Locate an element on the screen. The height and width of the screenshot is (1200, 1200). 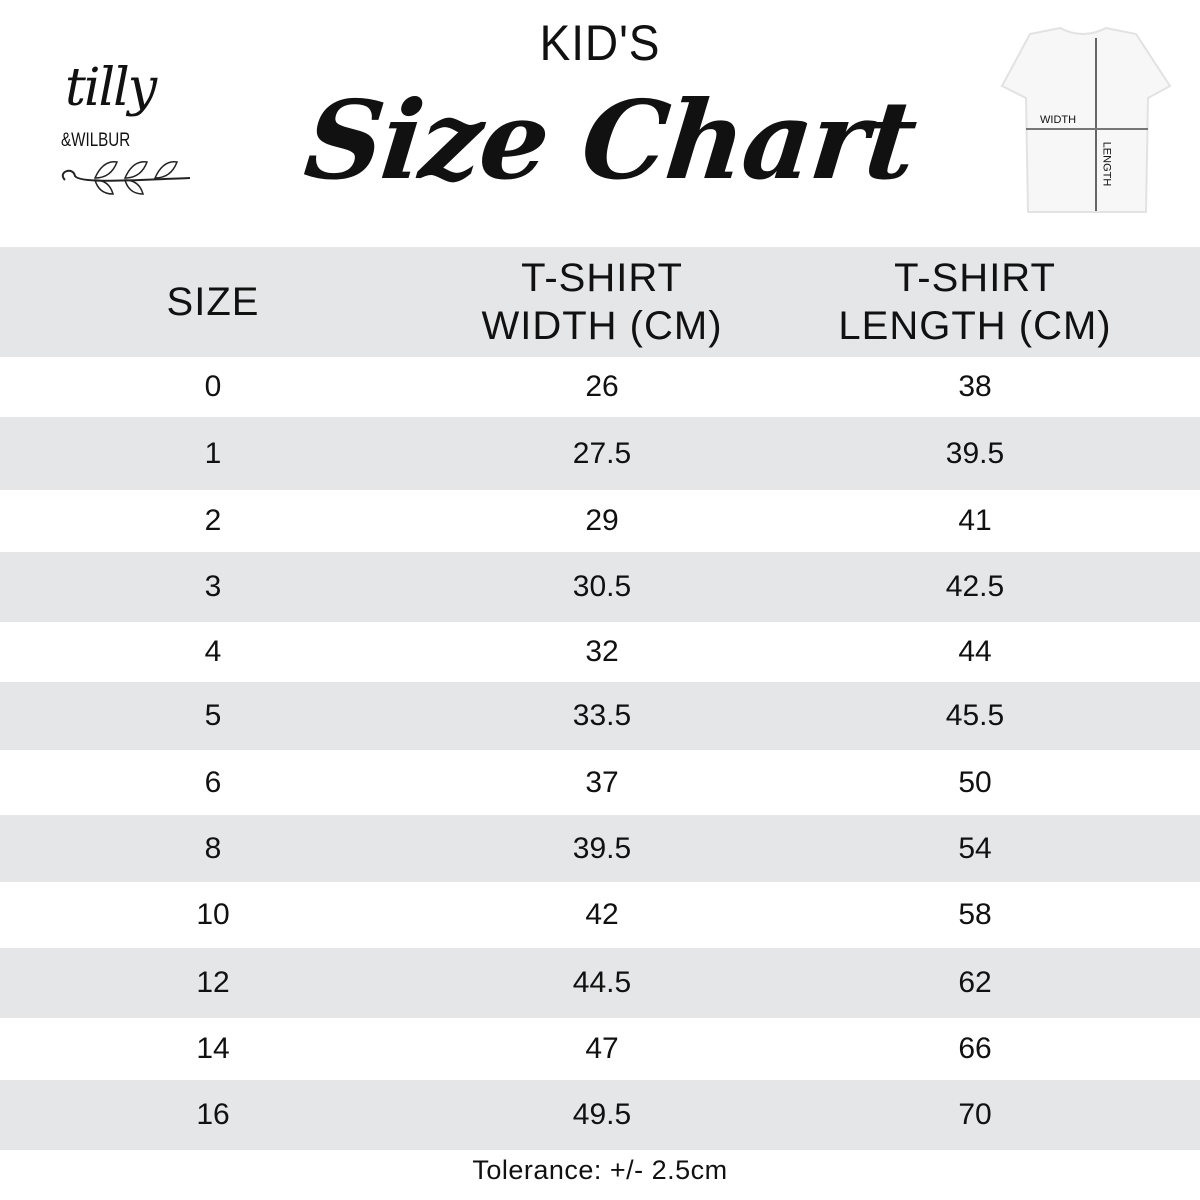
cell-length: 50 is located at coordinates (975, 782).